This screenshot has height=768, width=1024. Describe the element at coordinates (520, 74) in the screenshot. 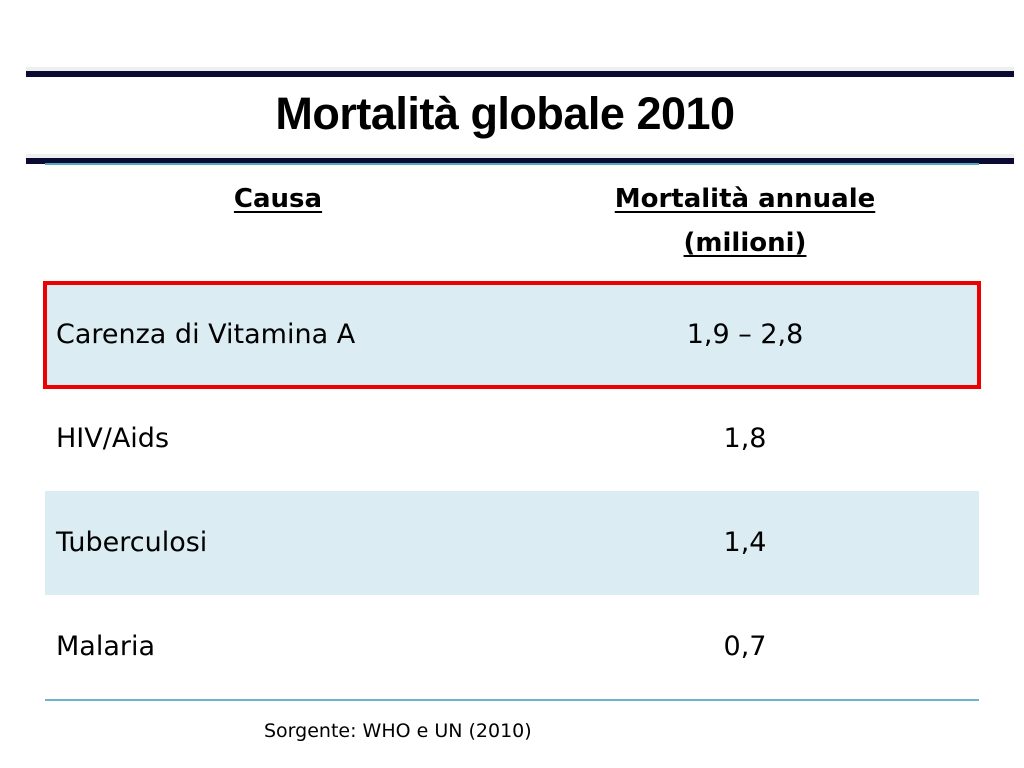

I see `title-rule-top` at that location.